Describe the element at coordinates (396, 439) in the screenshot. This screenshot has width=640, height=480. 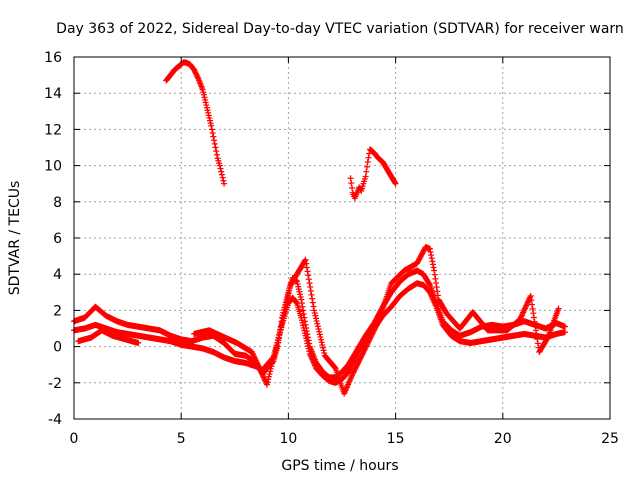
I see `x-tick-label: 15` at that location.